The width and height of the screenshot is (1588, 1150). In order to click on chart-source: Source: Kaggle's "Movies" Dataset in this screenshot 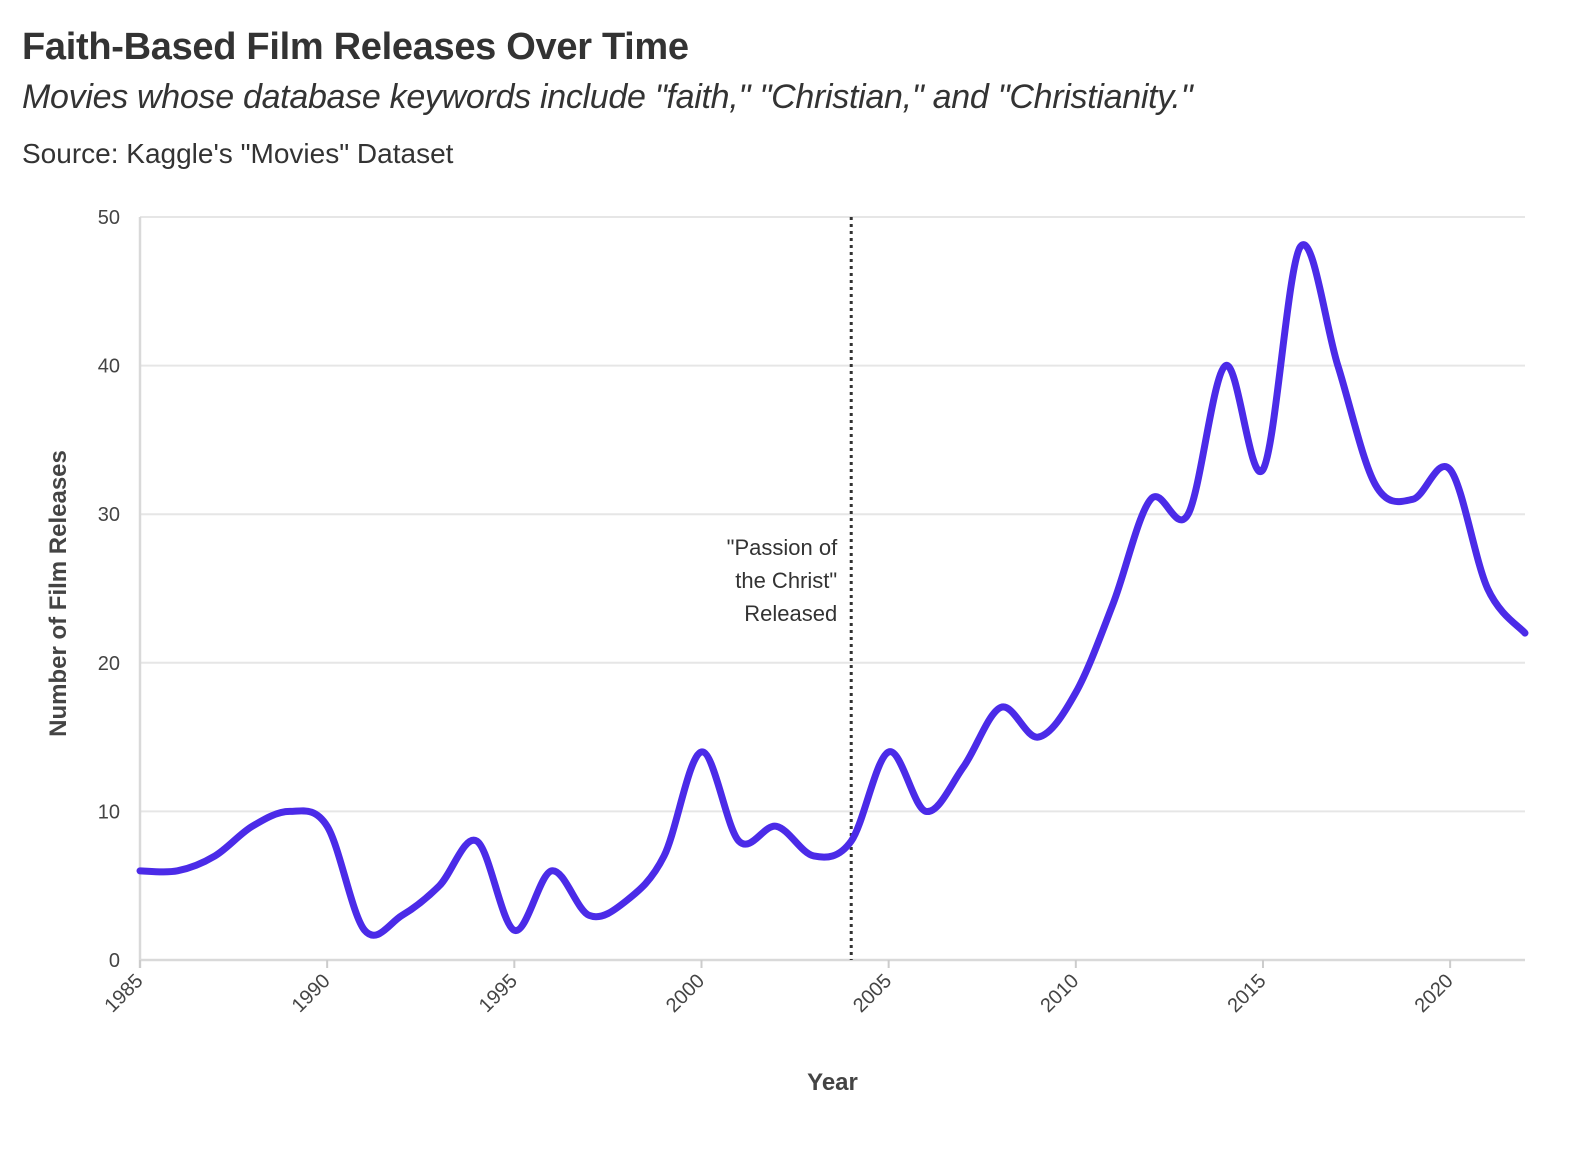, I will do `click(238, 153)`.